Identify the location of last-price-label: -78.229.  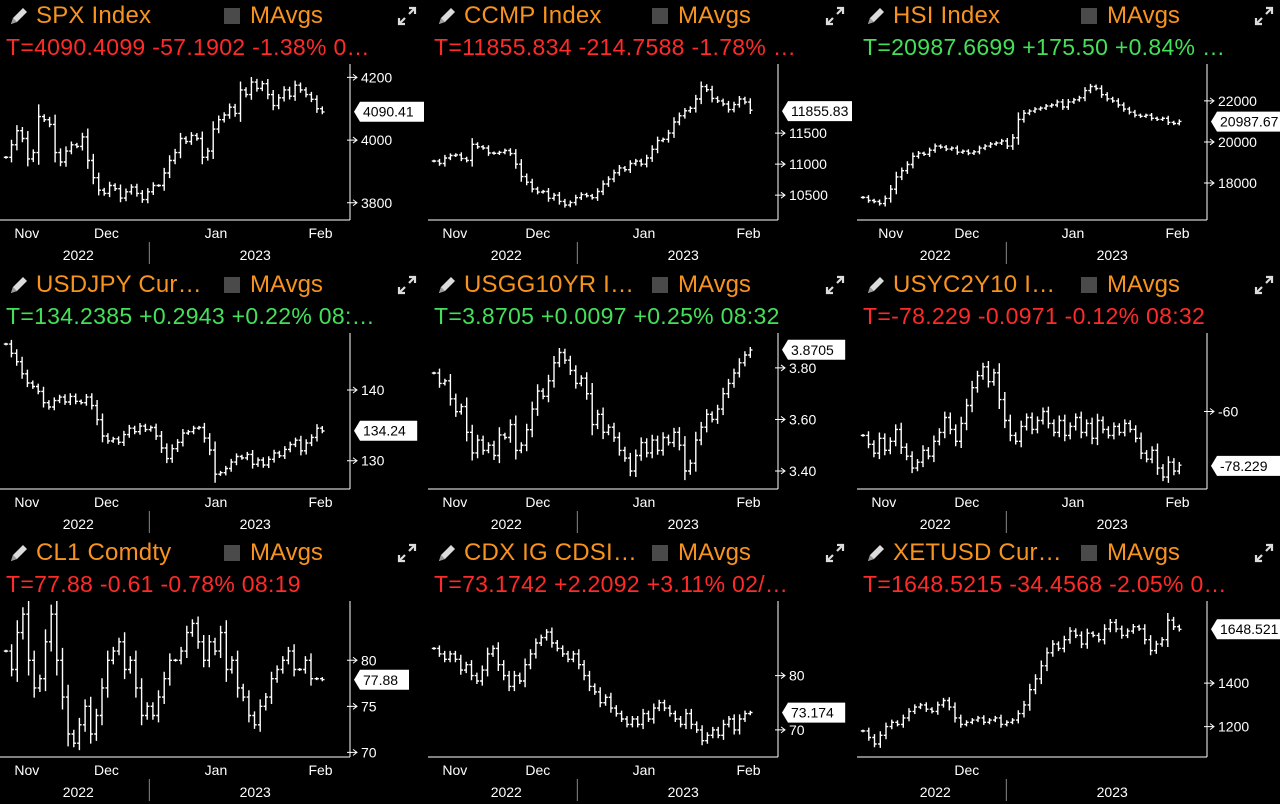
(1244, 466).